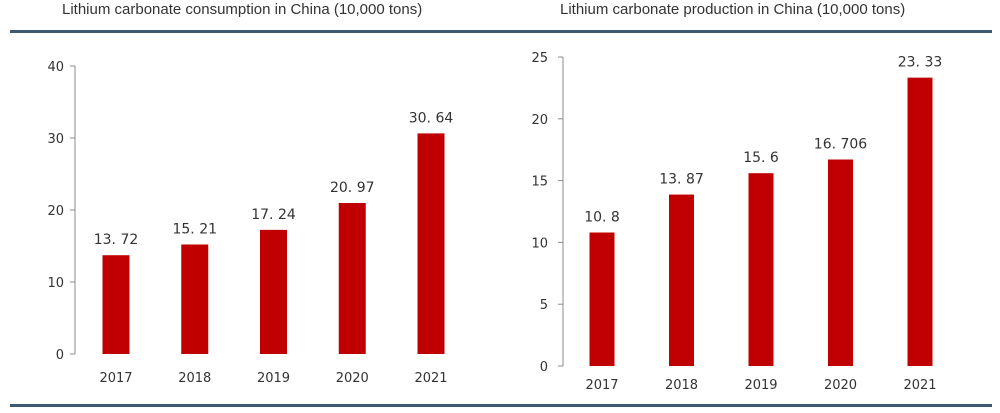 The width and height of the screenshot is (1000, 413). Describe the element at coordinates (273, 215) in the screenshot. I see `consumption-value-label-2019: 17. 24` at that location.